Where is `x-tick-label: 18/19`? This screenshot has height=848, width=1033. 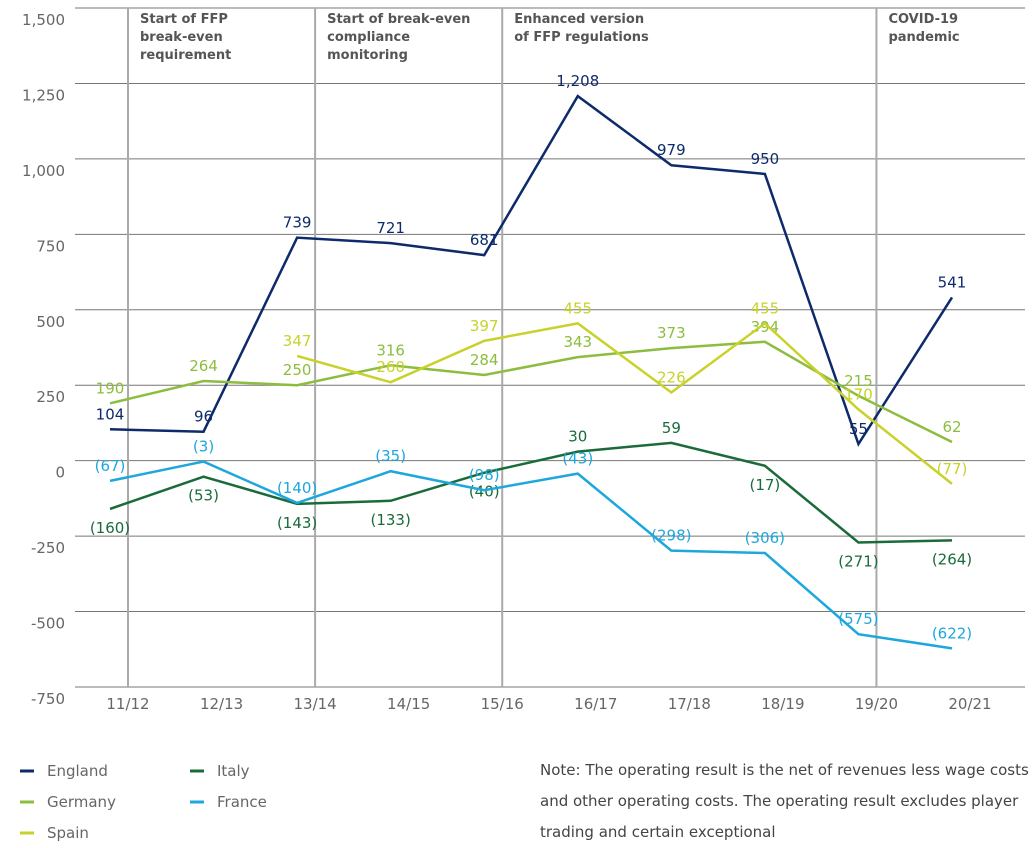
x-tick-label: 18/19 is located at coordinates (782, 704).